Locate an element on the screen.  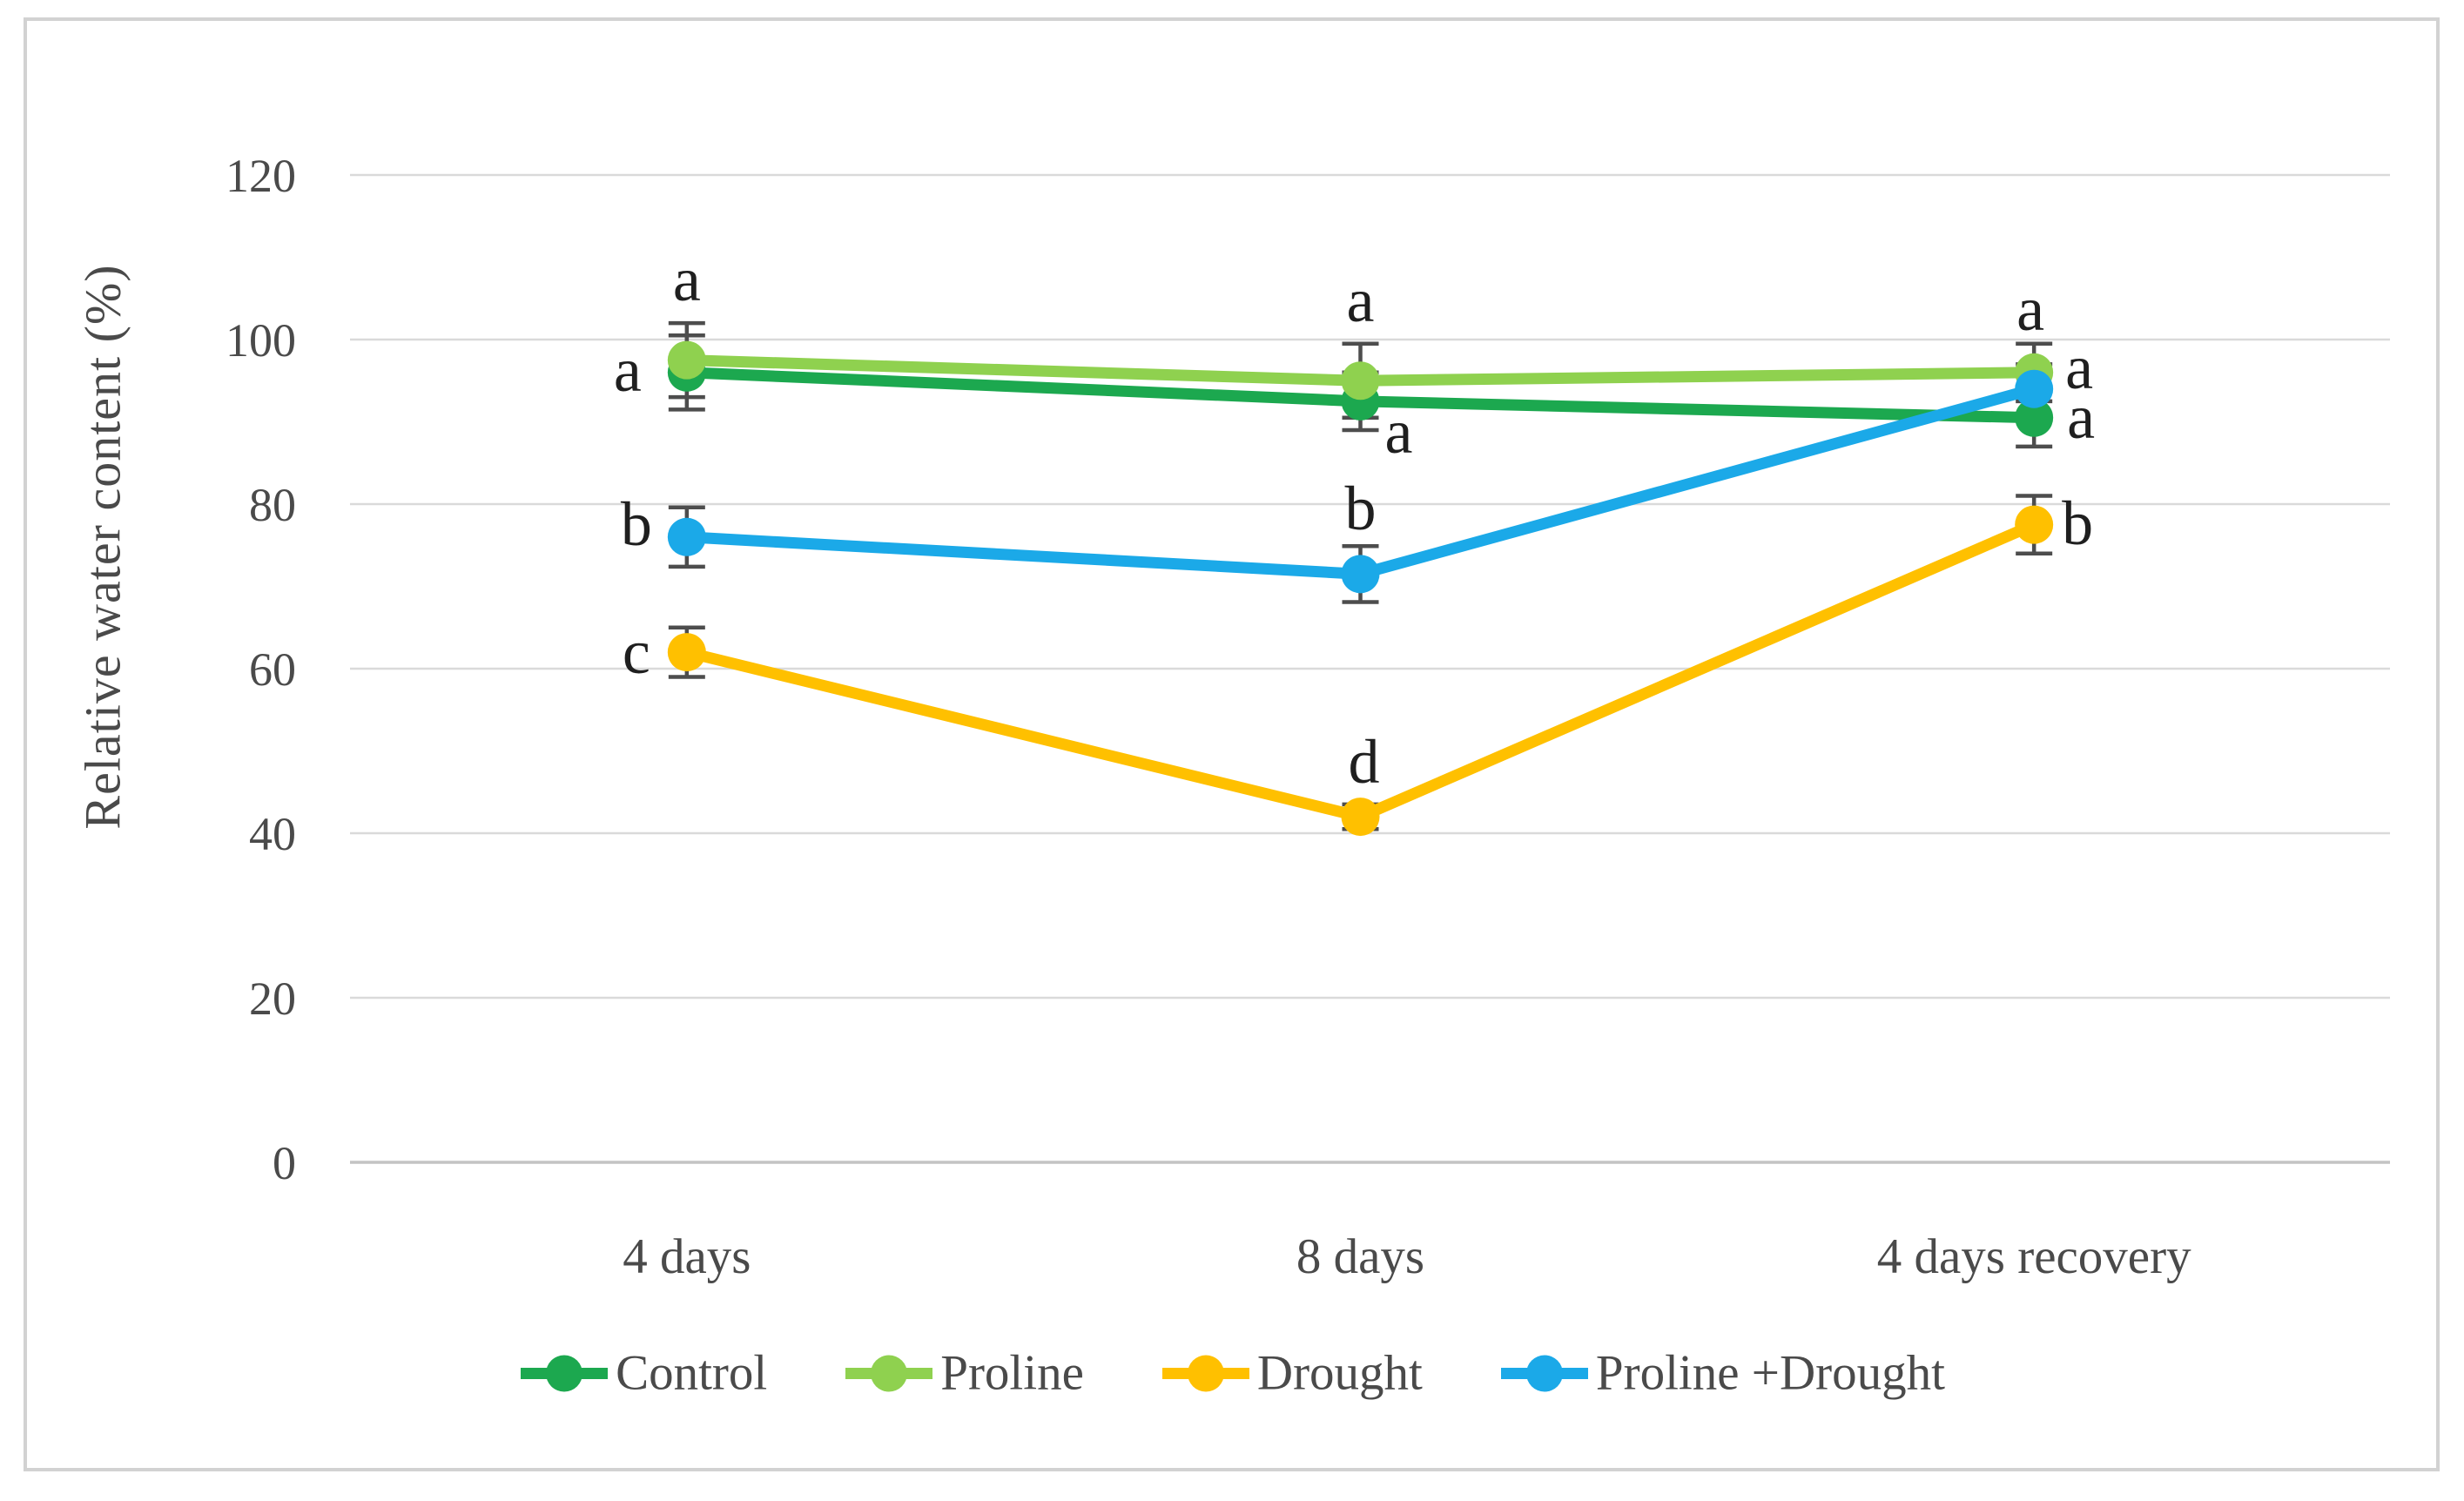
significance-letter: d is located at coordinates (1365, 762).